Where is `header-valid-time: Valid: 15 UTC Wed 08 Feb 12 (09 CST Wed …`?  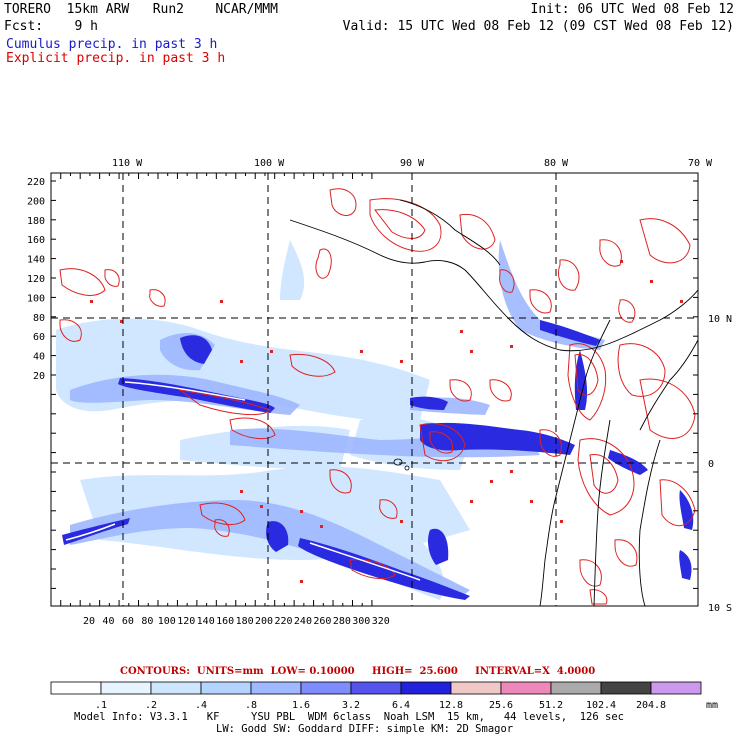
header-valid-time: Valid: 15 UTC Wed 08 Feb 12 (09 CST Wed … is located at coordinates (538, 26).